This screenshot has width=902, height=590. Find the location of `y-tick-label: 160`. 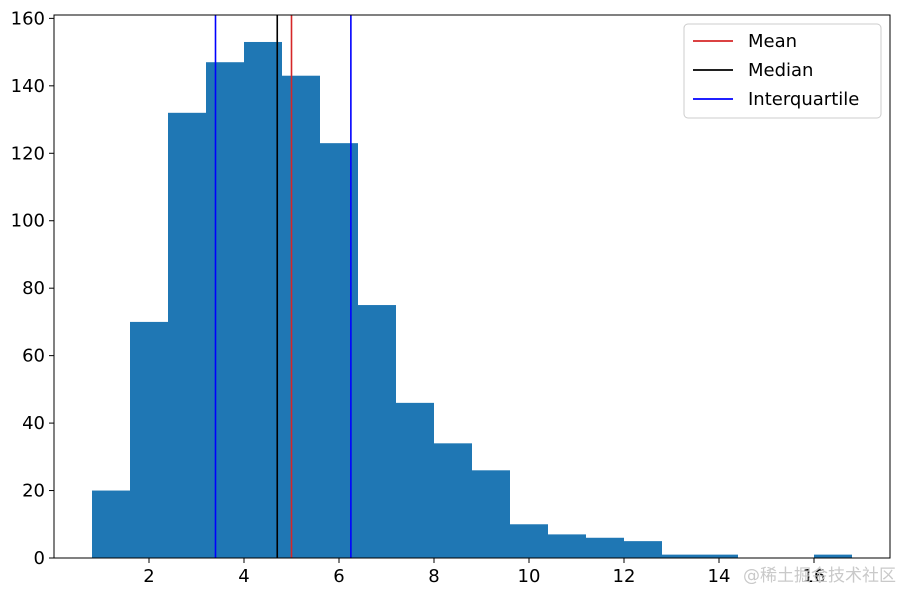

y-tick-label: 160 is located at coordinates (28, 18).